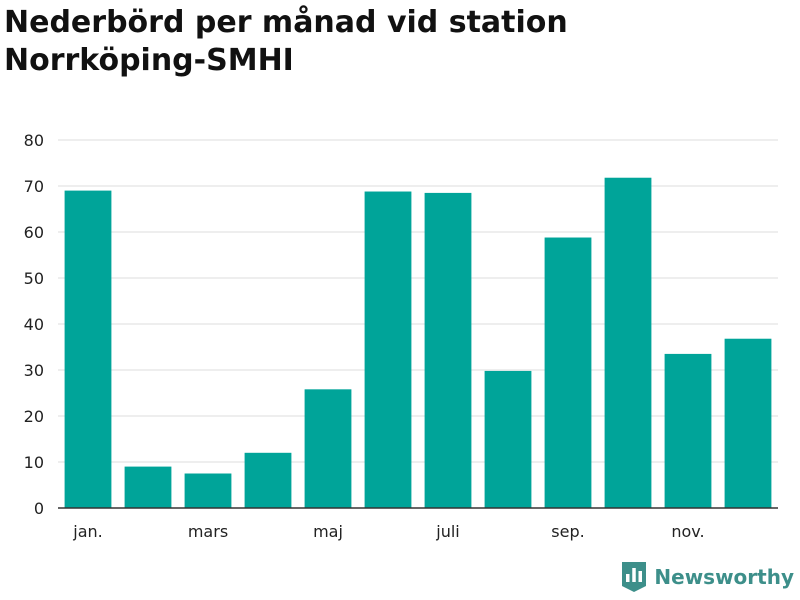 This screenshot has width=800, height=600. I want to click on x-tick-label: mars, so click(208, 531).